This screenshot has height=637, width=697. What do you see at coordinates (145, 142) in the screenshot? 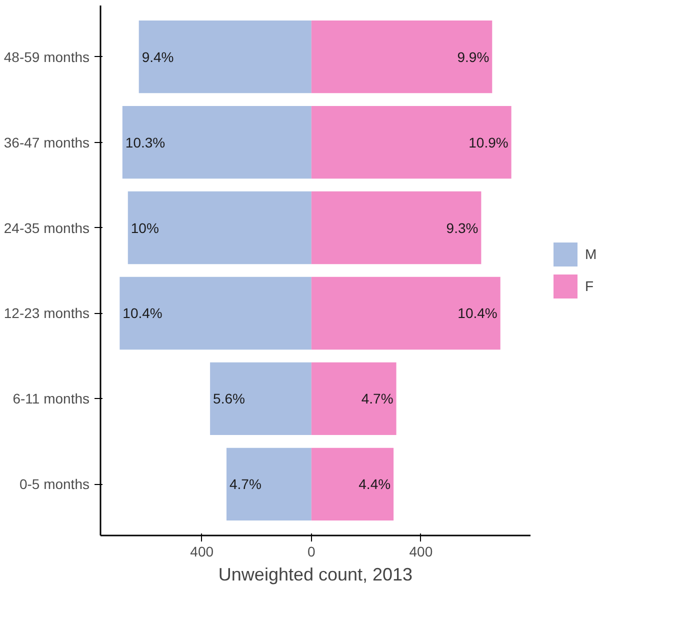
I see `annotation: 10.3%` at bounding box center [145, 142].